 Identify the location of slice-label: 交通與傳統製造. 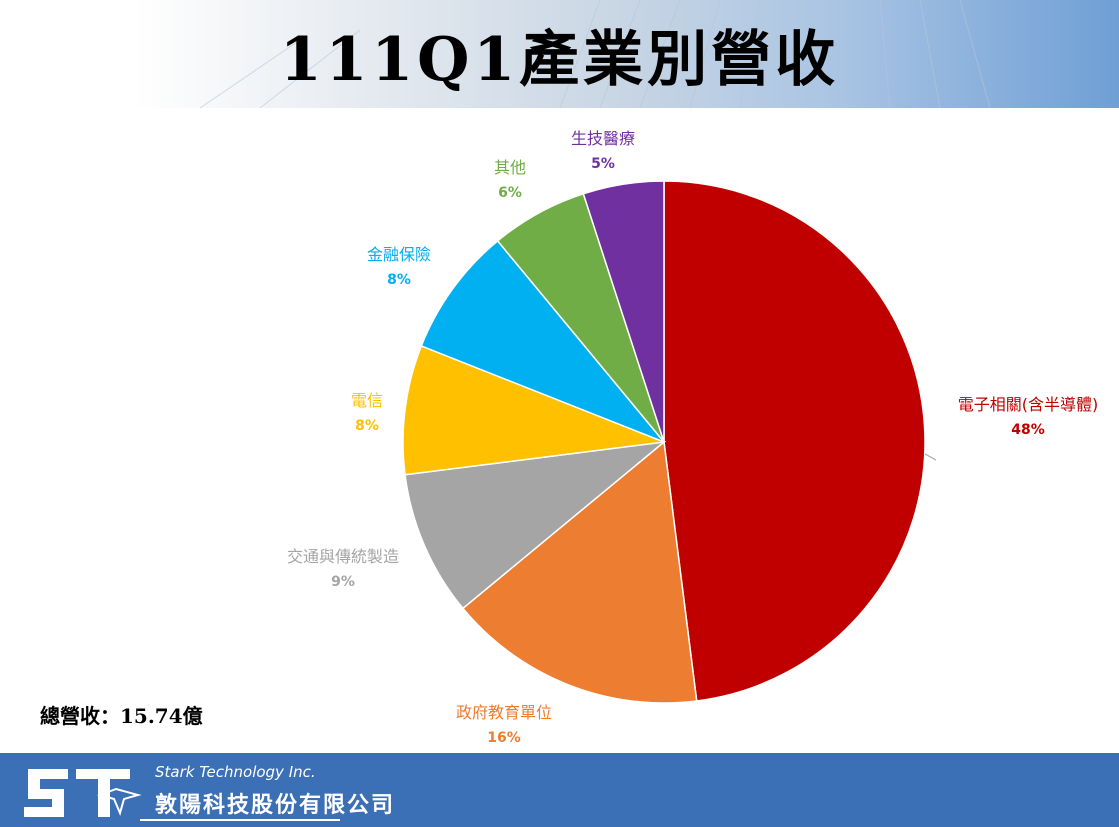
(343, 556).